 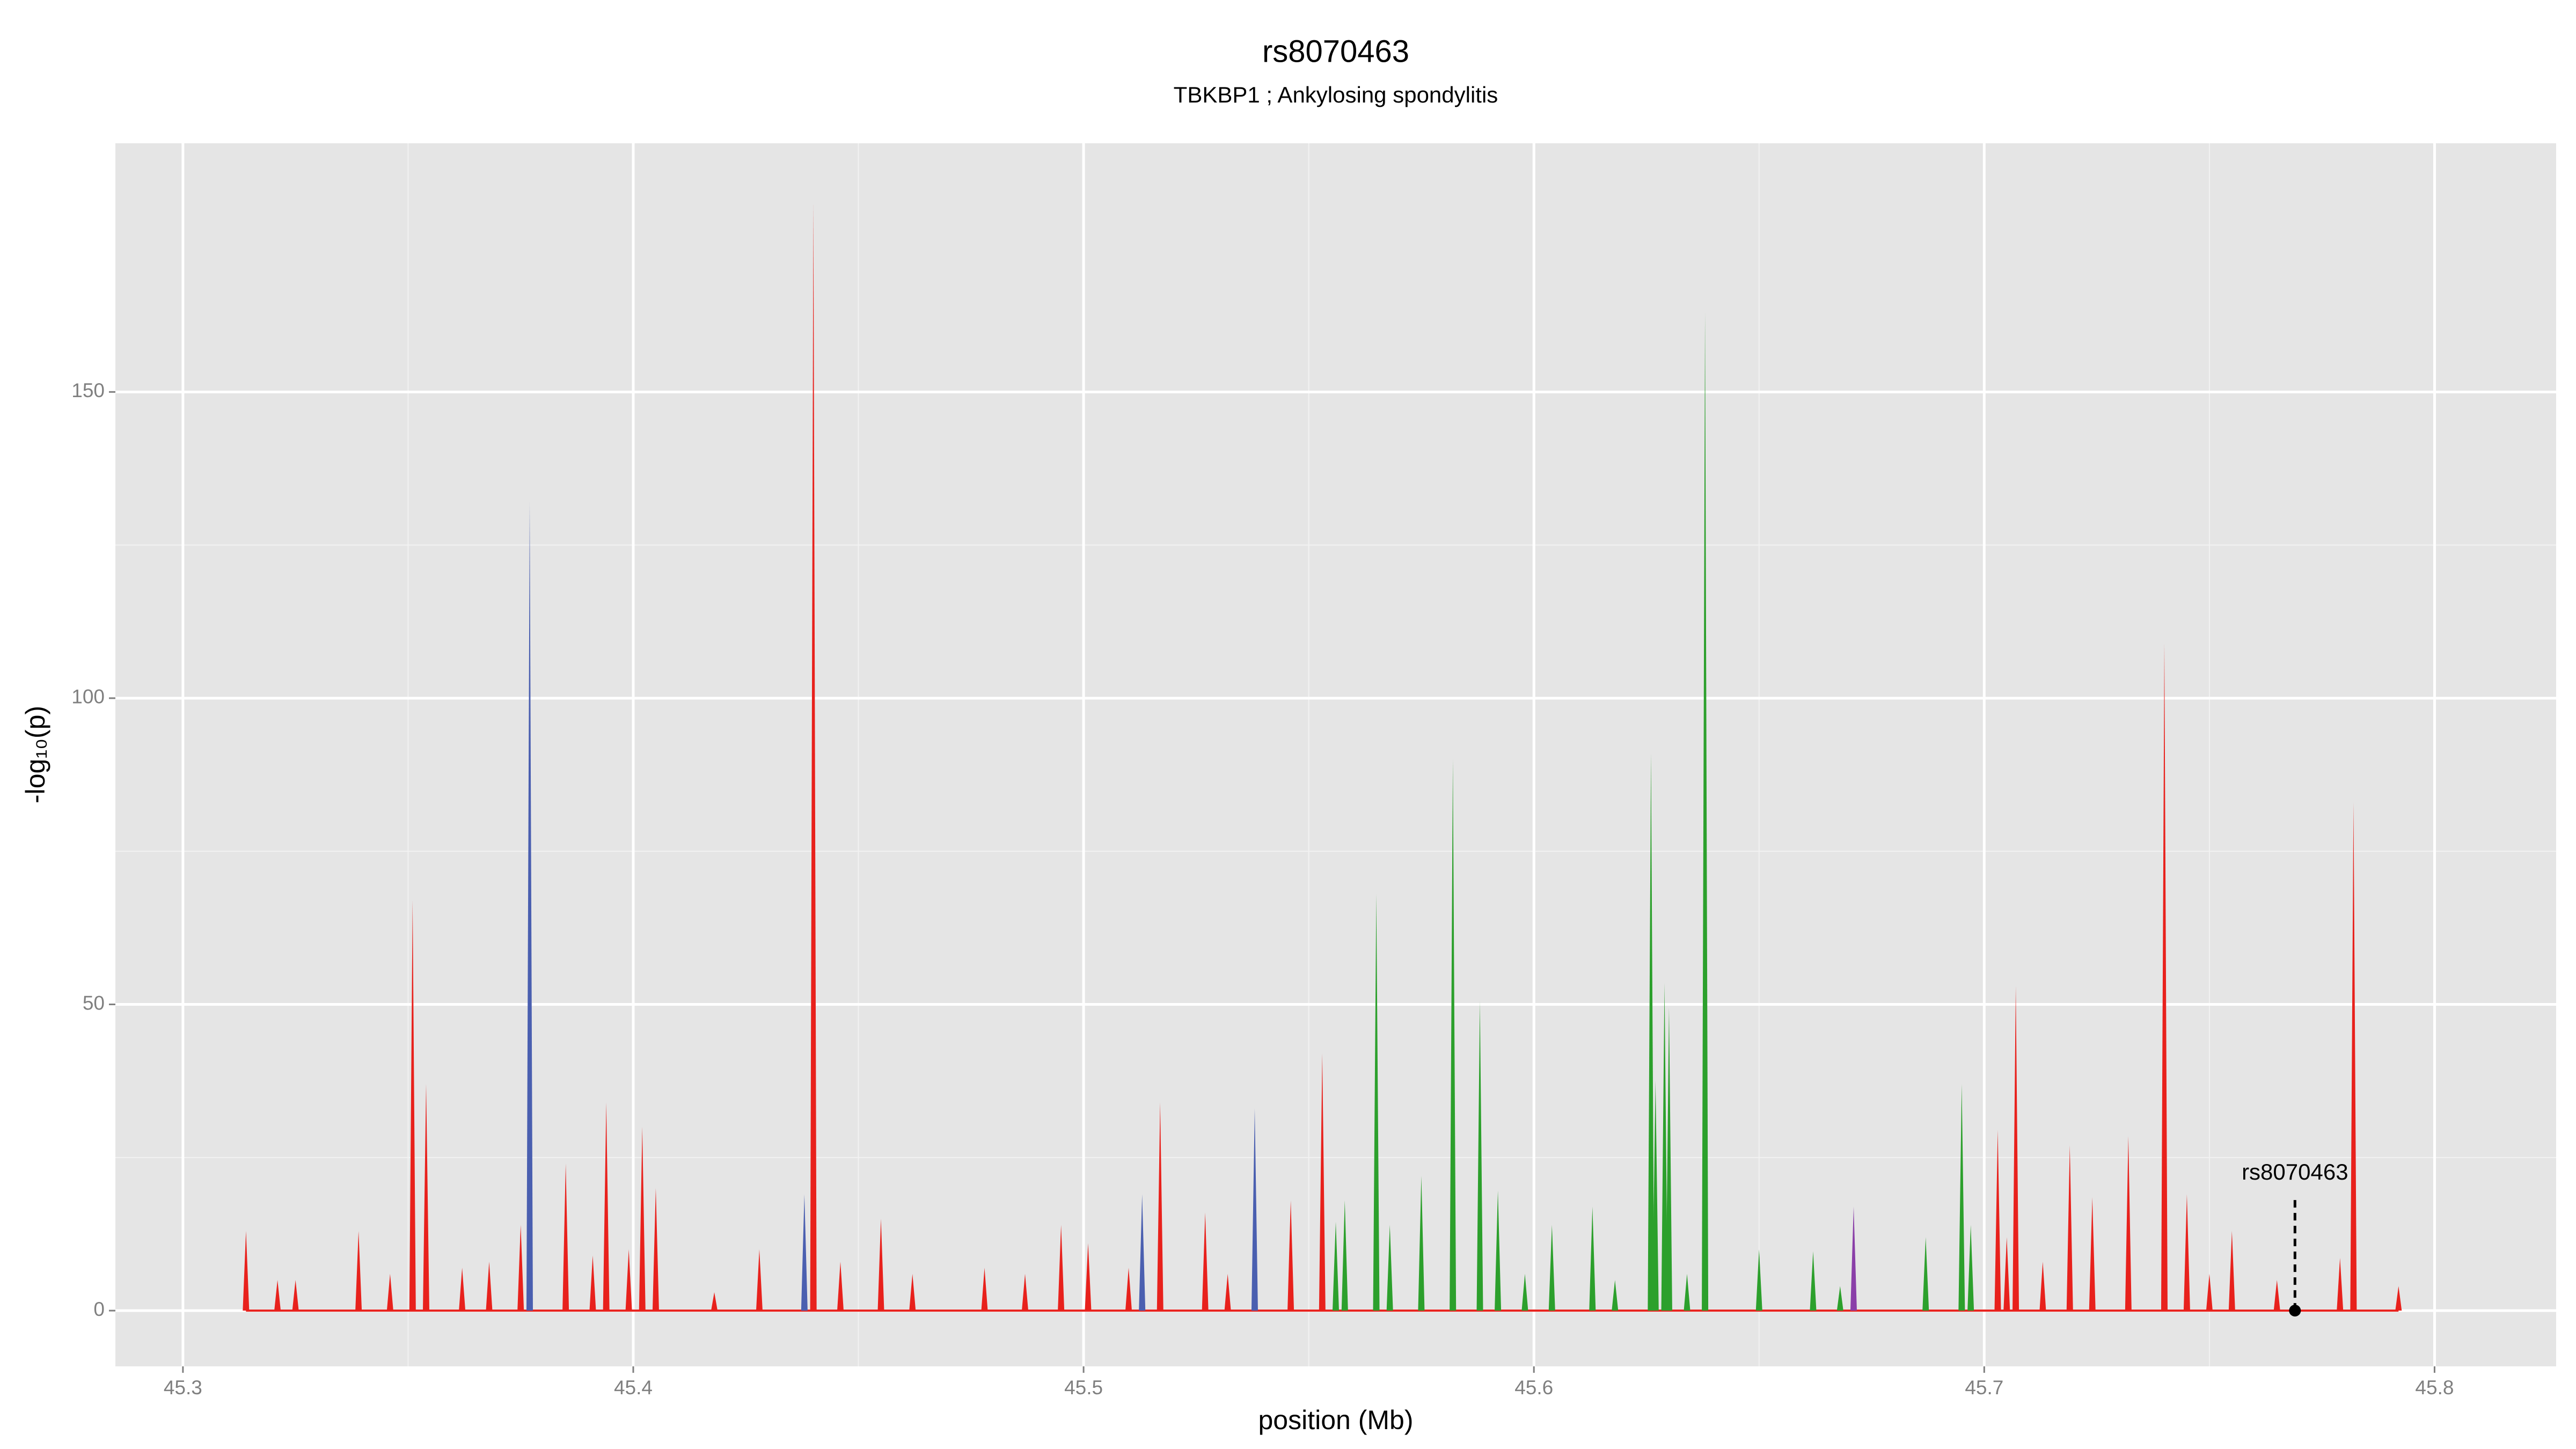 I want to click on y-axis-title: -log₁₀(p), so click(x=35, y=754).